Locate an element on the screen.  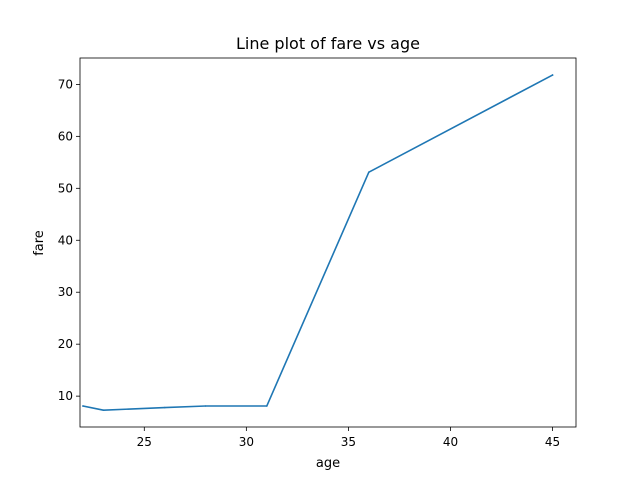
y-axis-ticks: 10 20 30 40 50 60 70 is located at coordinates (69, 240).